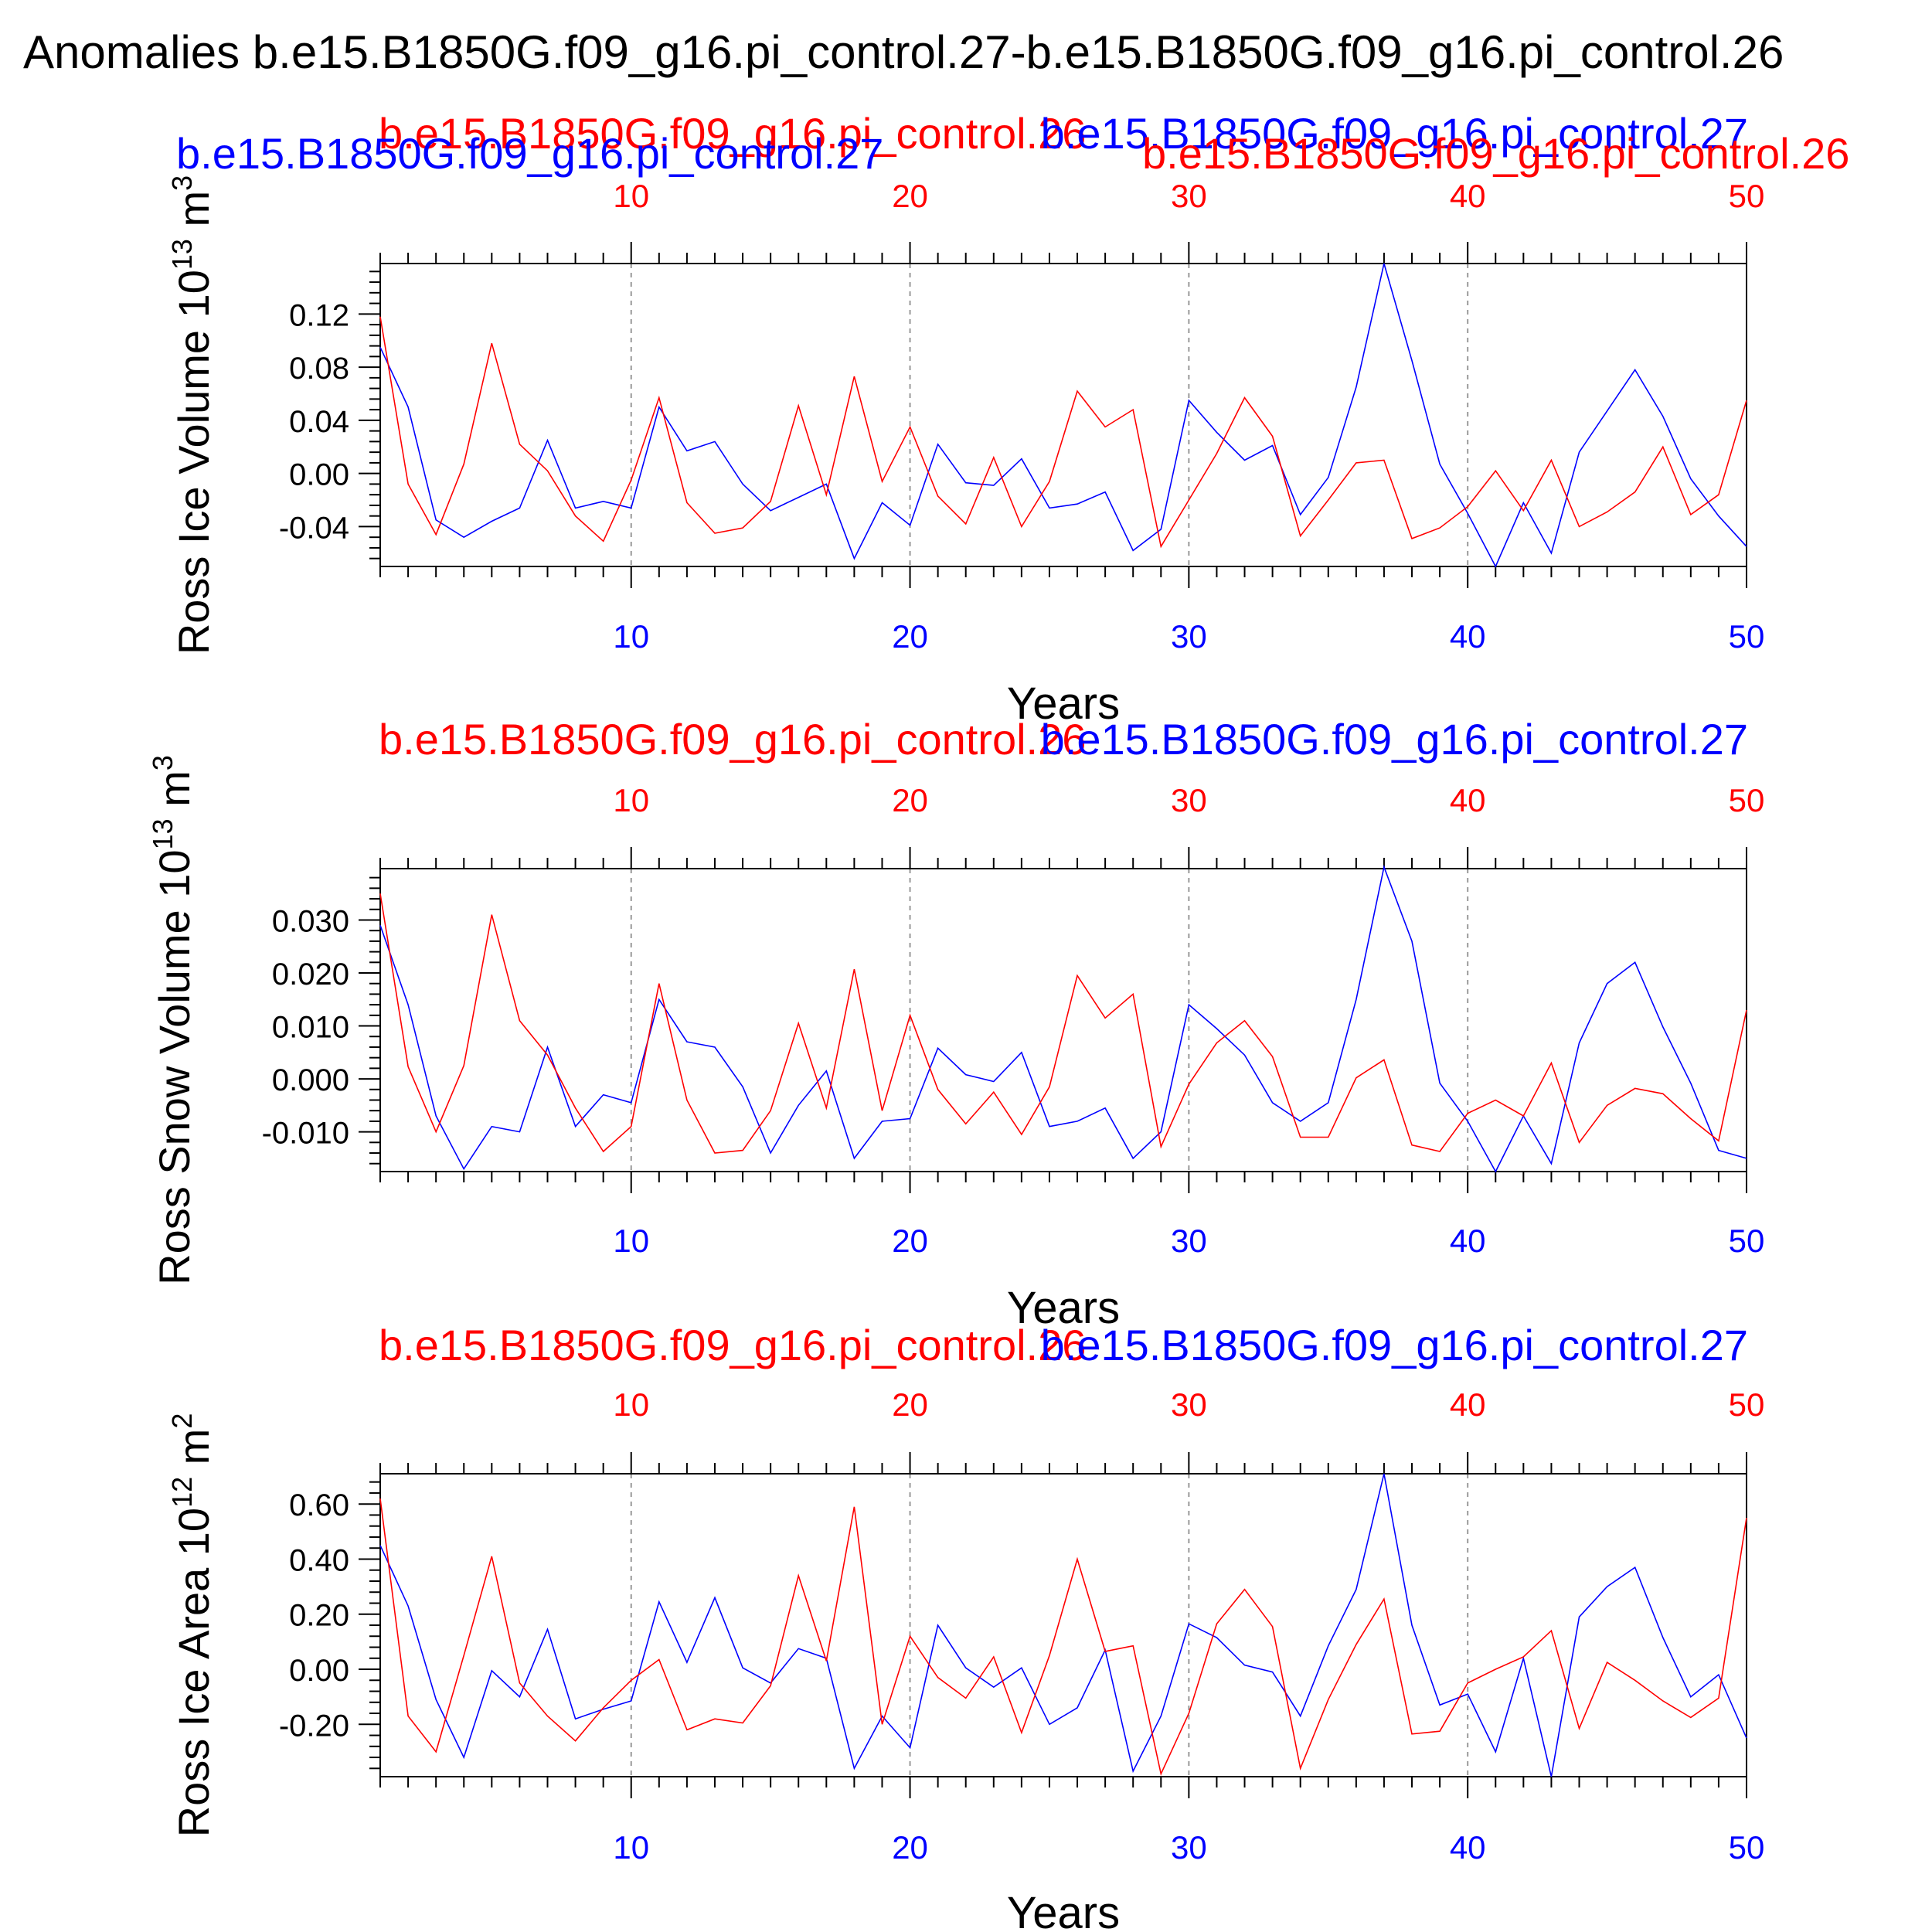 The image size is (1932, 1932). I want to click on y-tick-label: 0.20, so click(319, 1616).